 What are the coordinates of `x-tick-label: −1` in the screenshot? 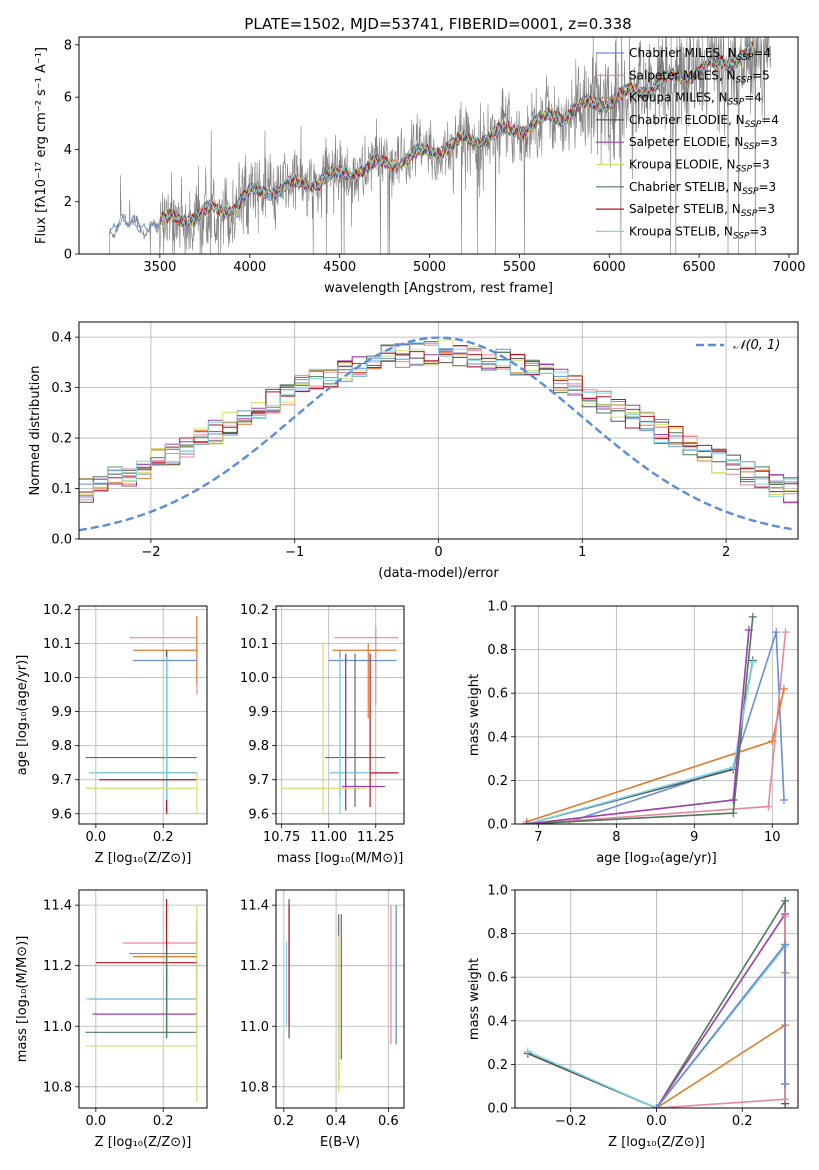 It's located at (294, 552).